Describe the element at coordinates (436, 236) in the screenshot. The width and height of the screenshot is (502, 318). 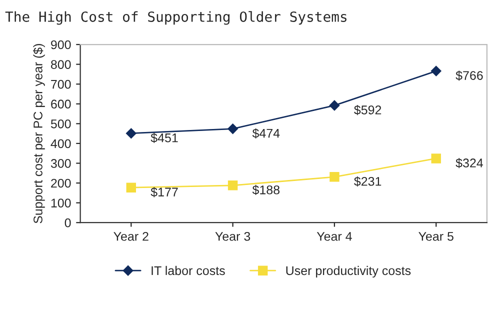
I see `x-tick-label: Year 5` at that location.